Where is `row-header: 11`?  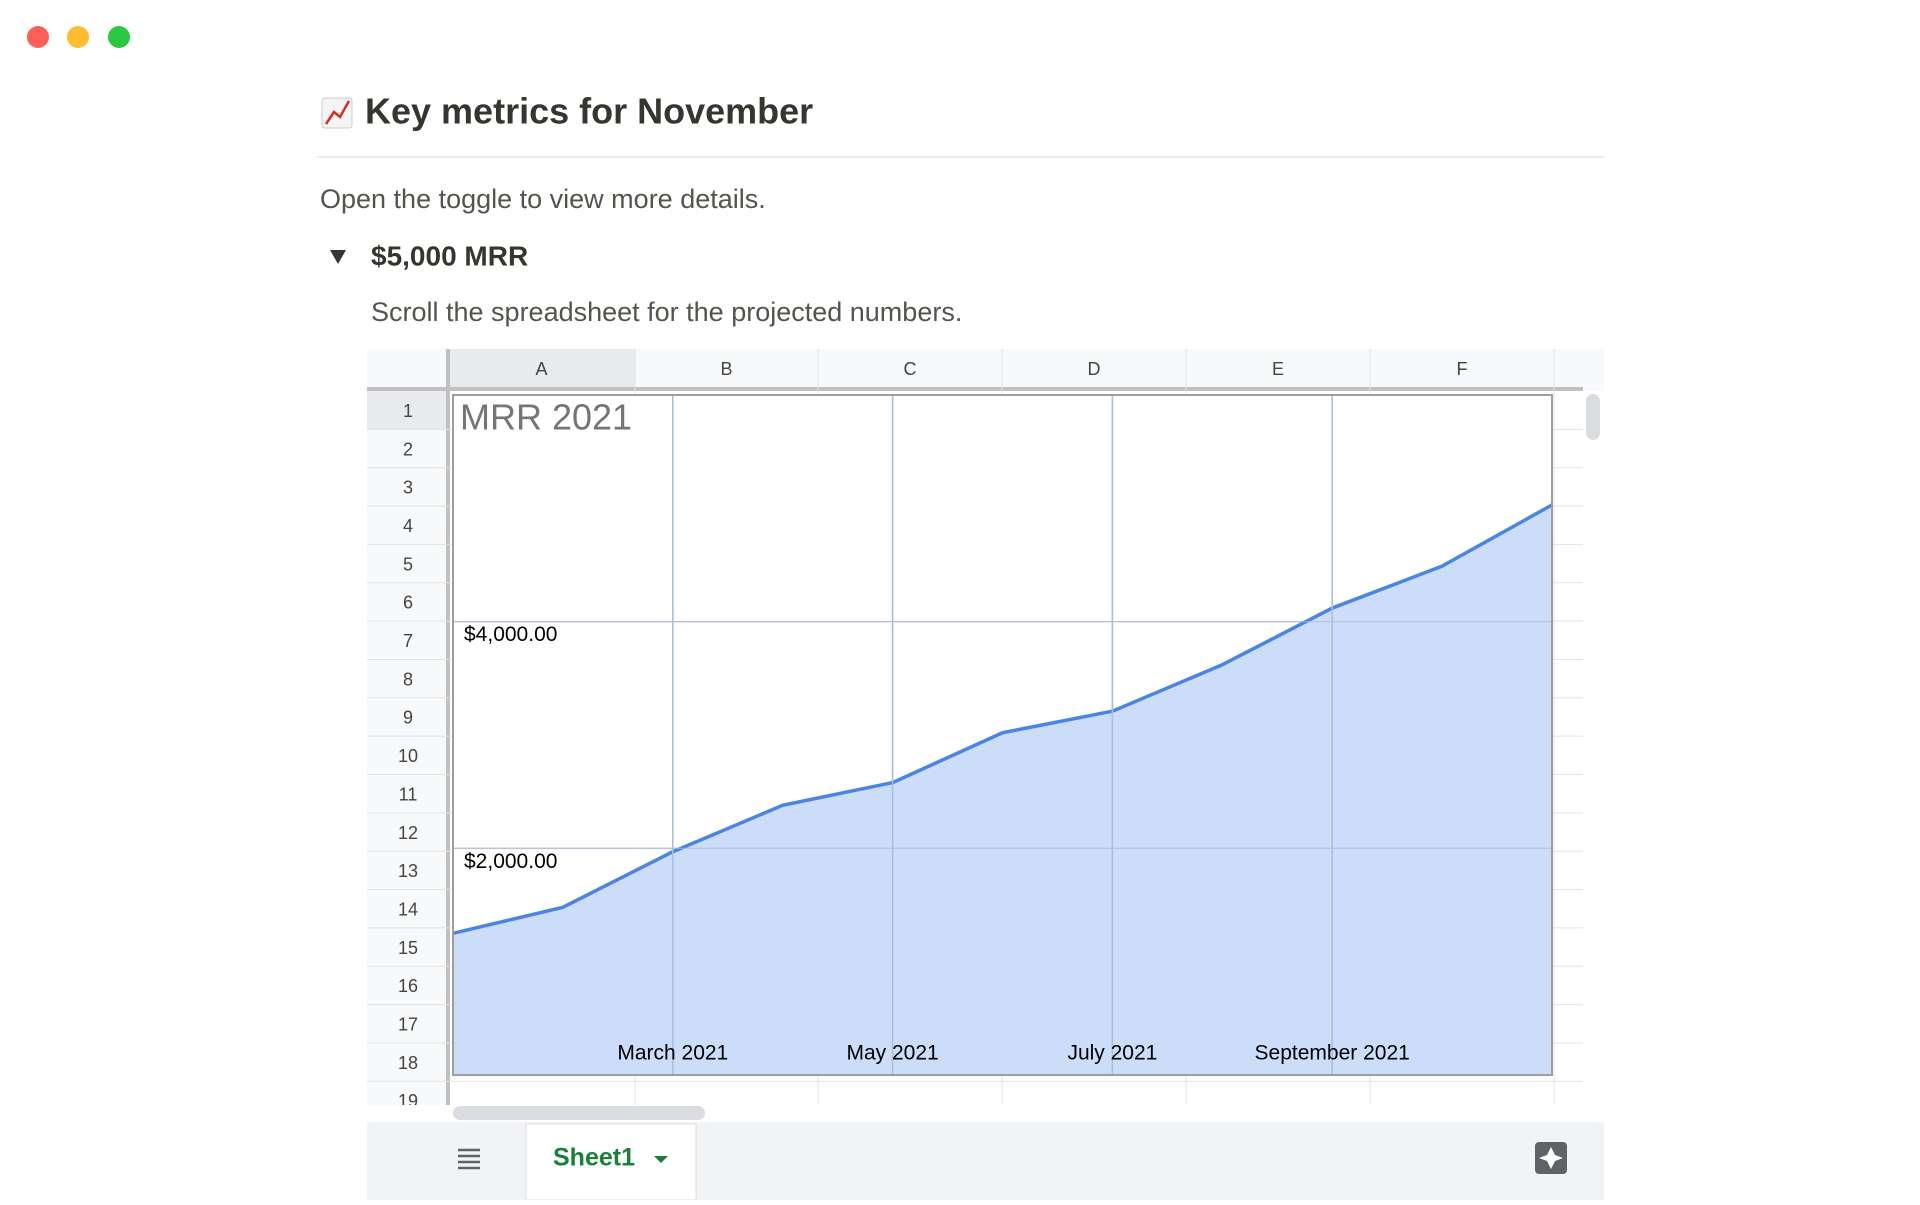
row-header: 11 is located at coordinates (408, 794).